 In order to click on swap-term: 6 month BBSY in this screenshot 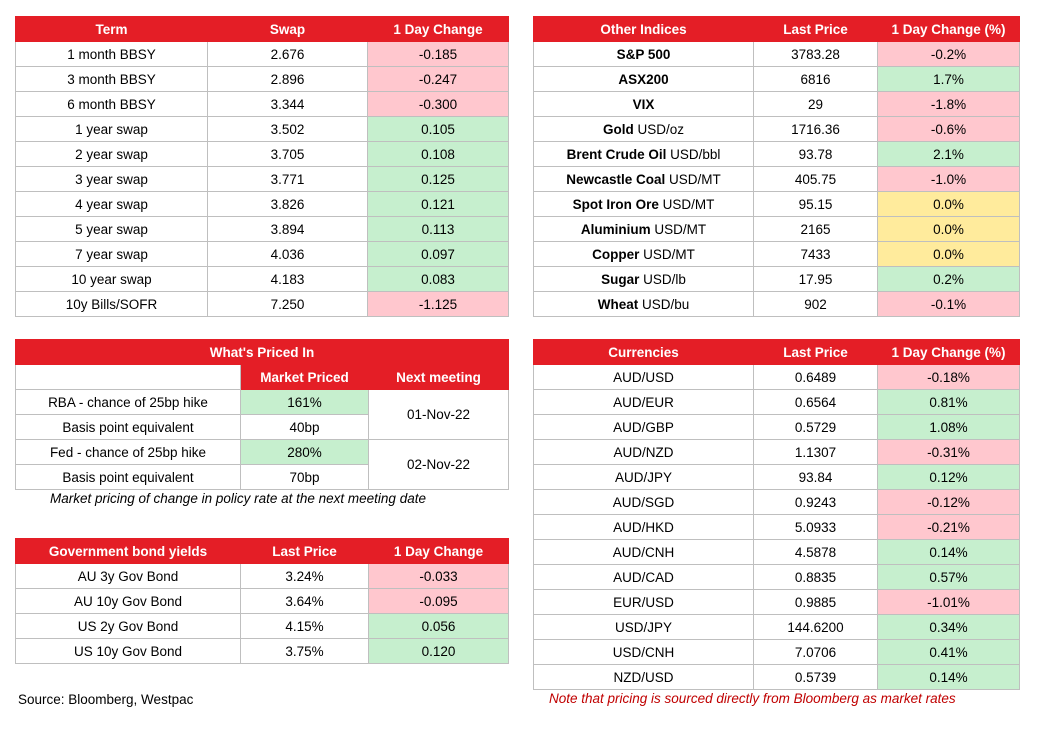, I will do `click(111, 104)`.